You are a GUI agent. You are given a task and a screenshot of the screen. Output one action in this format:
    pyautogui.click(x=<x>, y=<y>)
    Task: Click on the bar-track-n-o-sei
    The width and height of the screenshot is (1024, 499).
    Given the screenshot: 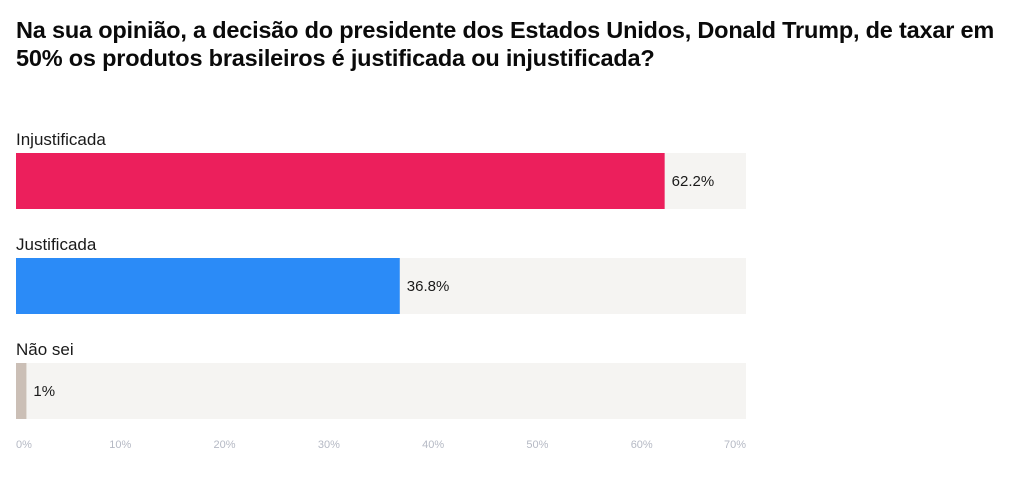 What is the action you would take?
    pyautogui.click(x=381, y=391)
    